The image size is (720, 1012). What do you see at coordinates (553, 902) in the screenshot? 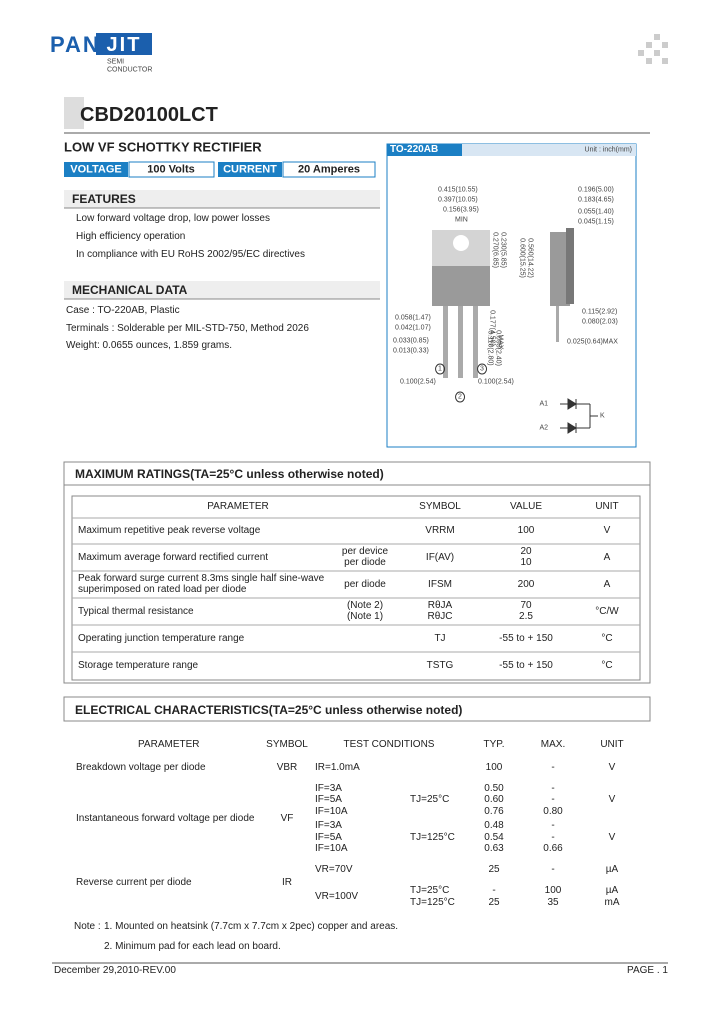
I see `table-cell: 35` at bounding box center [553, 902].